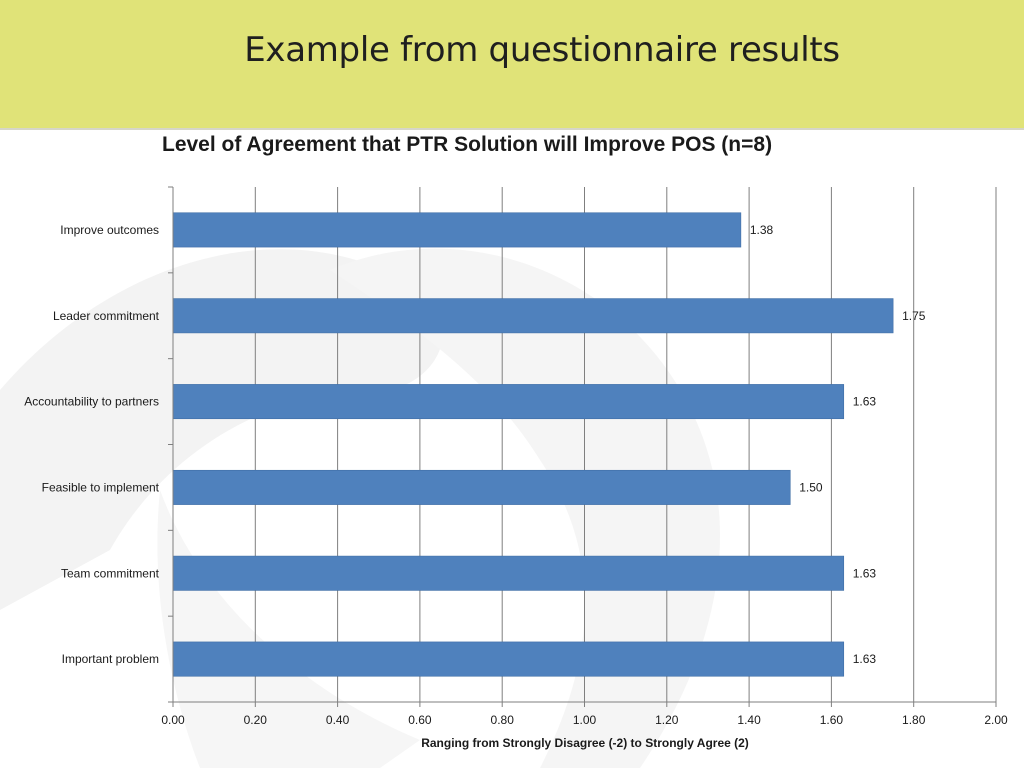 This screenshot has width=1024, height=768. What do you see at coordinates (91, 402) in the screenshot?
I see `y-category-label: Accountability to partners` at bounding box center [91, 402].